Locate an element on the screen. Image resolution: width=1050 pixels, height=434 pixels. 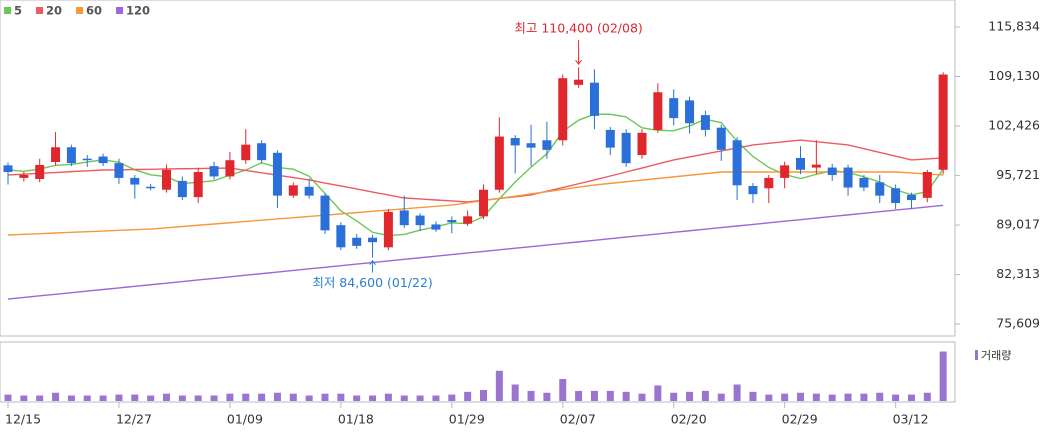
x-tick-label: 01/29 is located at coordinates (467, 419).